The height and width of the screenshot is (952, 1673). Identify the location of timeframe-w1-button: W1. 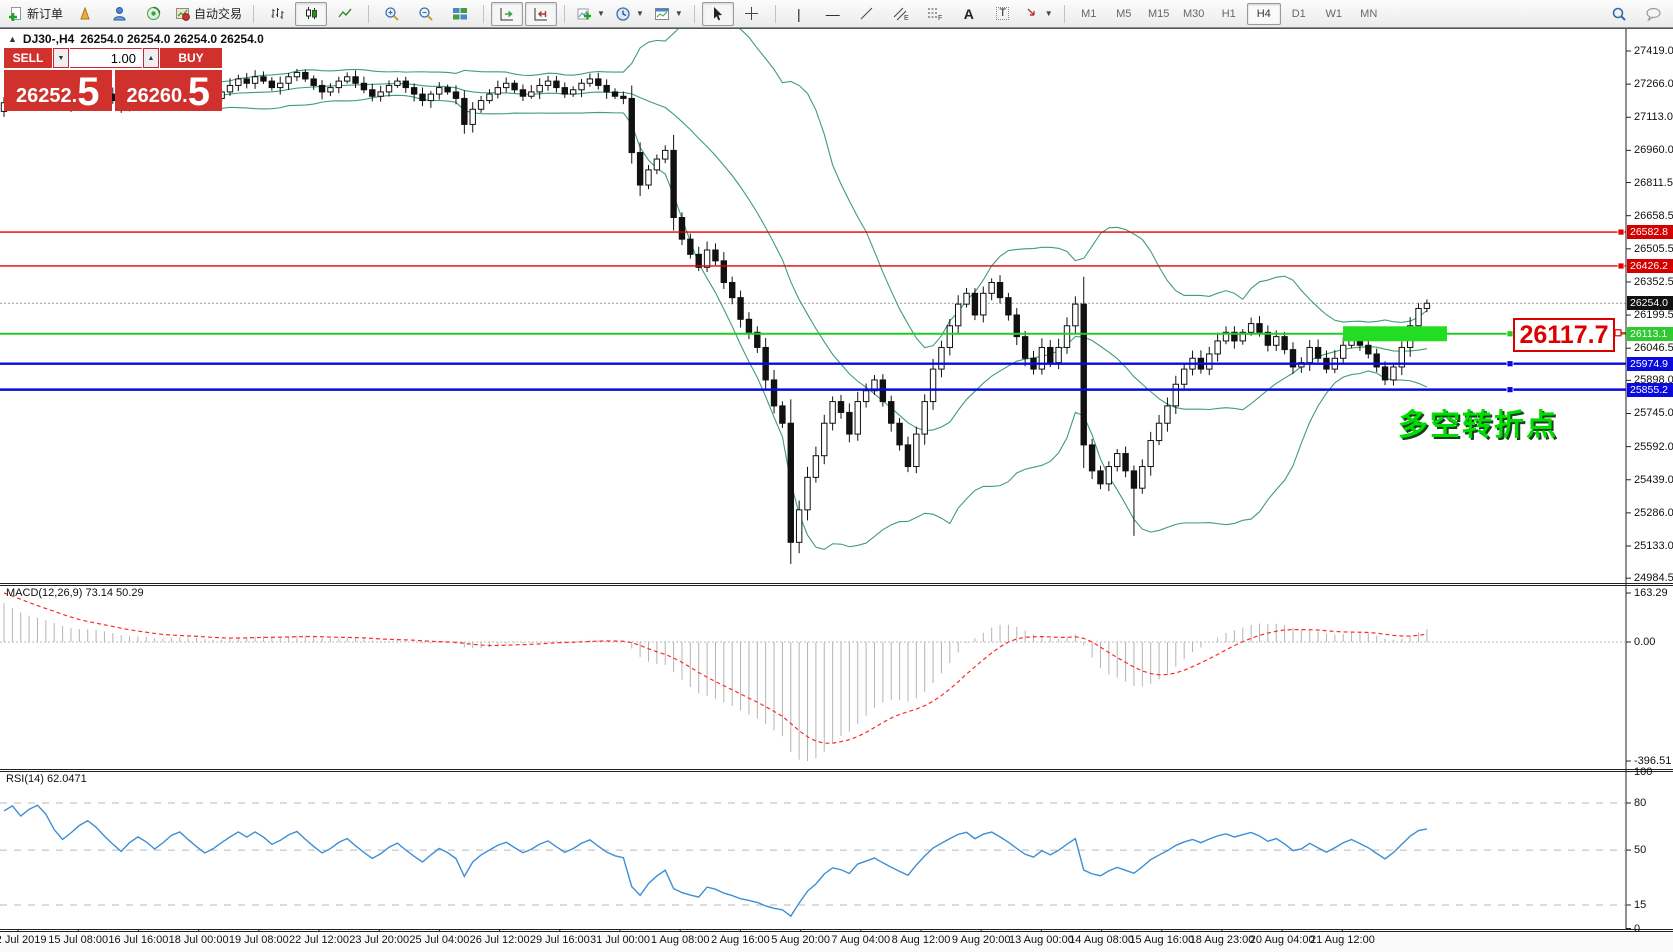
(1333, 13).